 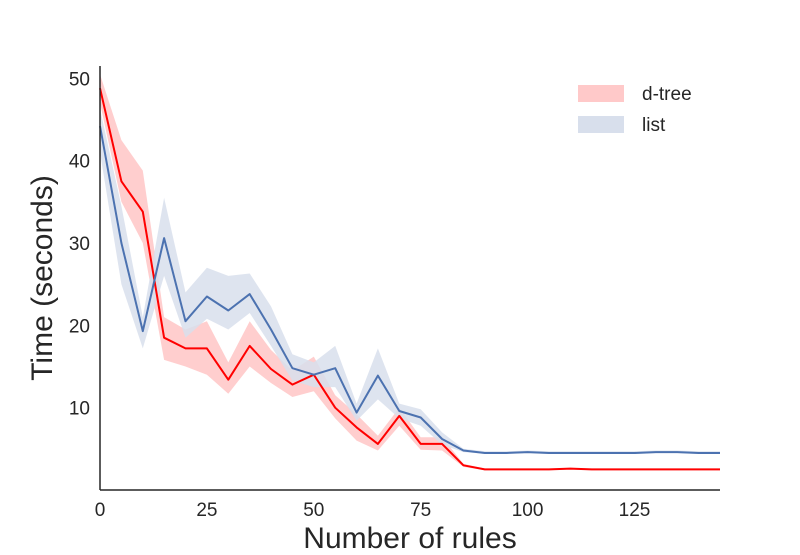 What do you see at coordinates (206, 510) in the screenshot?
I see `x-tick-label: 25` at bounding box center [206, 510].